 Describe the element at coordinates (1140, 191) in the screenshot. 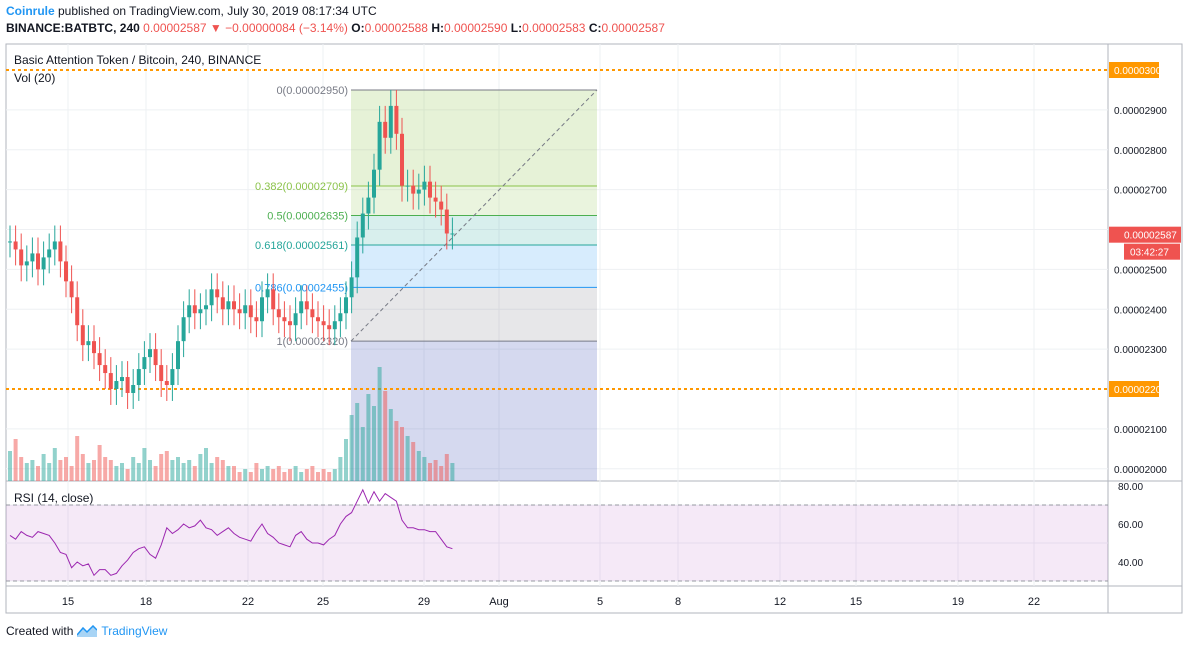

I see `price-tick-label: 0.00002700` at that location.